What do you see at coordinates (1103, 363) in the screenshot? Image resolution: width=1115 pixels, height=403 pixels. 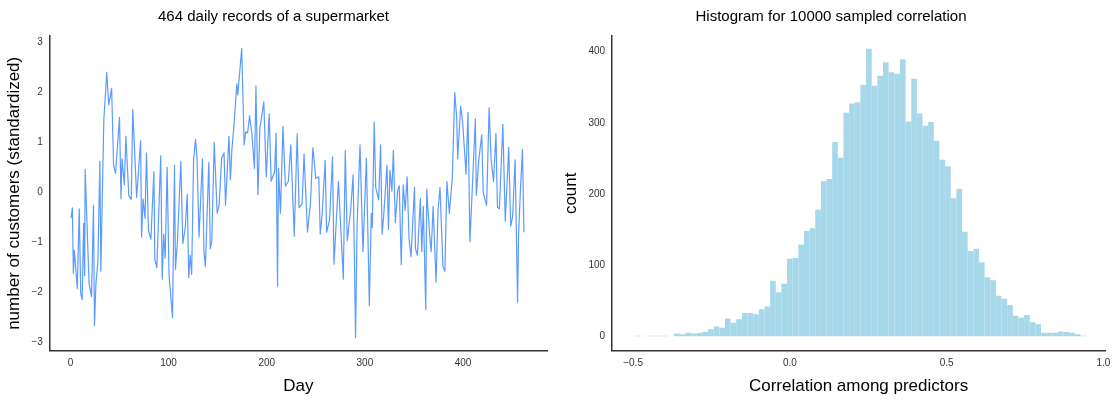 I see `x-tick-label: 1.0` at bounding box center [1103, 363].